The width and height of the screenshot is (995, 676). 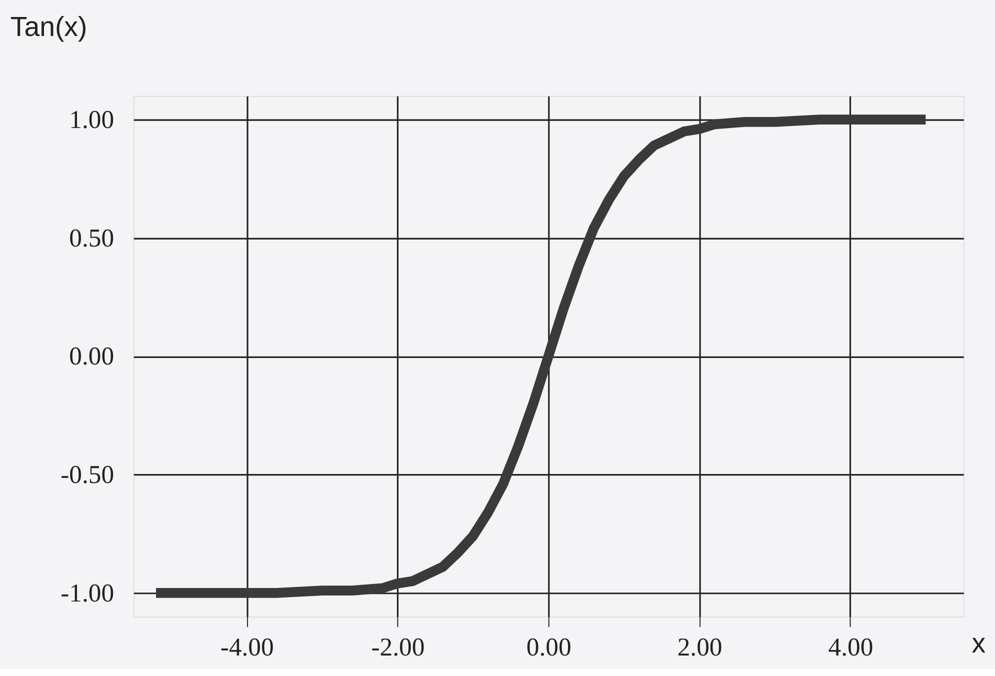 I want to click on y-tick-label: 0.50, so click(x=91, y=237).